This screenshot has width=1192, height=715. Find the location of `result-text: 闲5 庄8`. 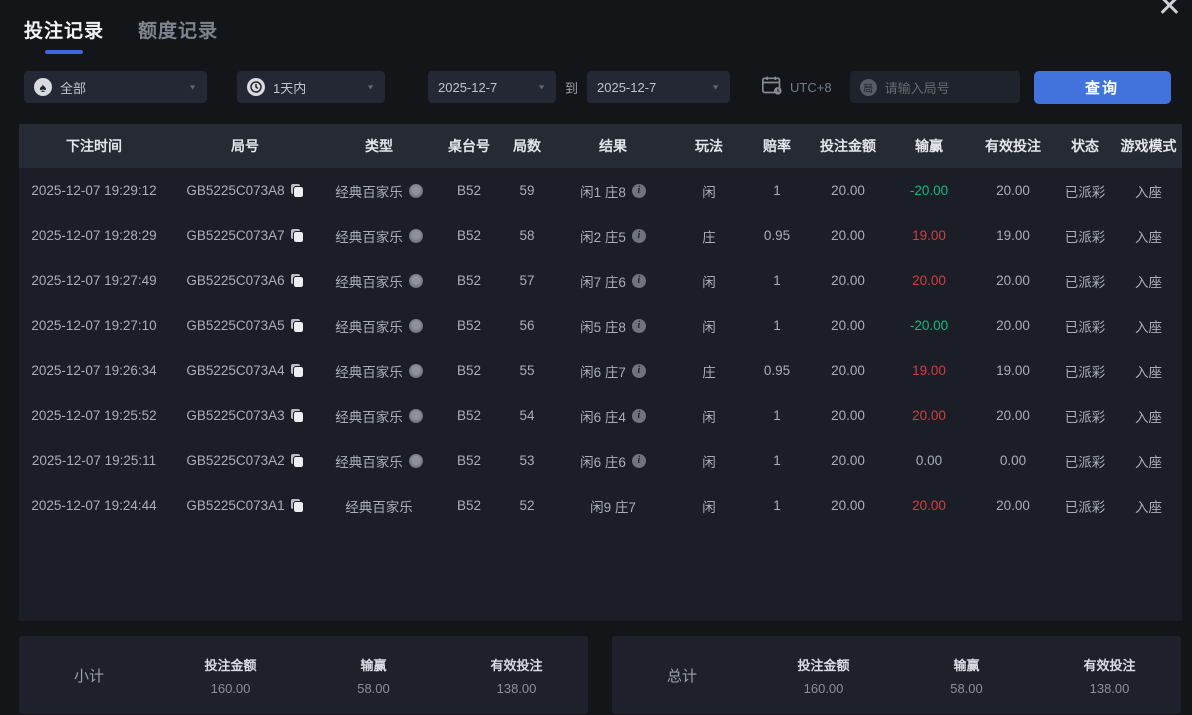

result-text: 闲5 庄8 is located at coordinates (603, 327).